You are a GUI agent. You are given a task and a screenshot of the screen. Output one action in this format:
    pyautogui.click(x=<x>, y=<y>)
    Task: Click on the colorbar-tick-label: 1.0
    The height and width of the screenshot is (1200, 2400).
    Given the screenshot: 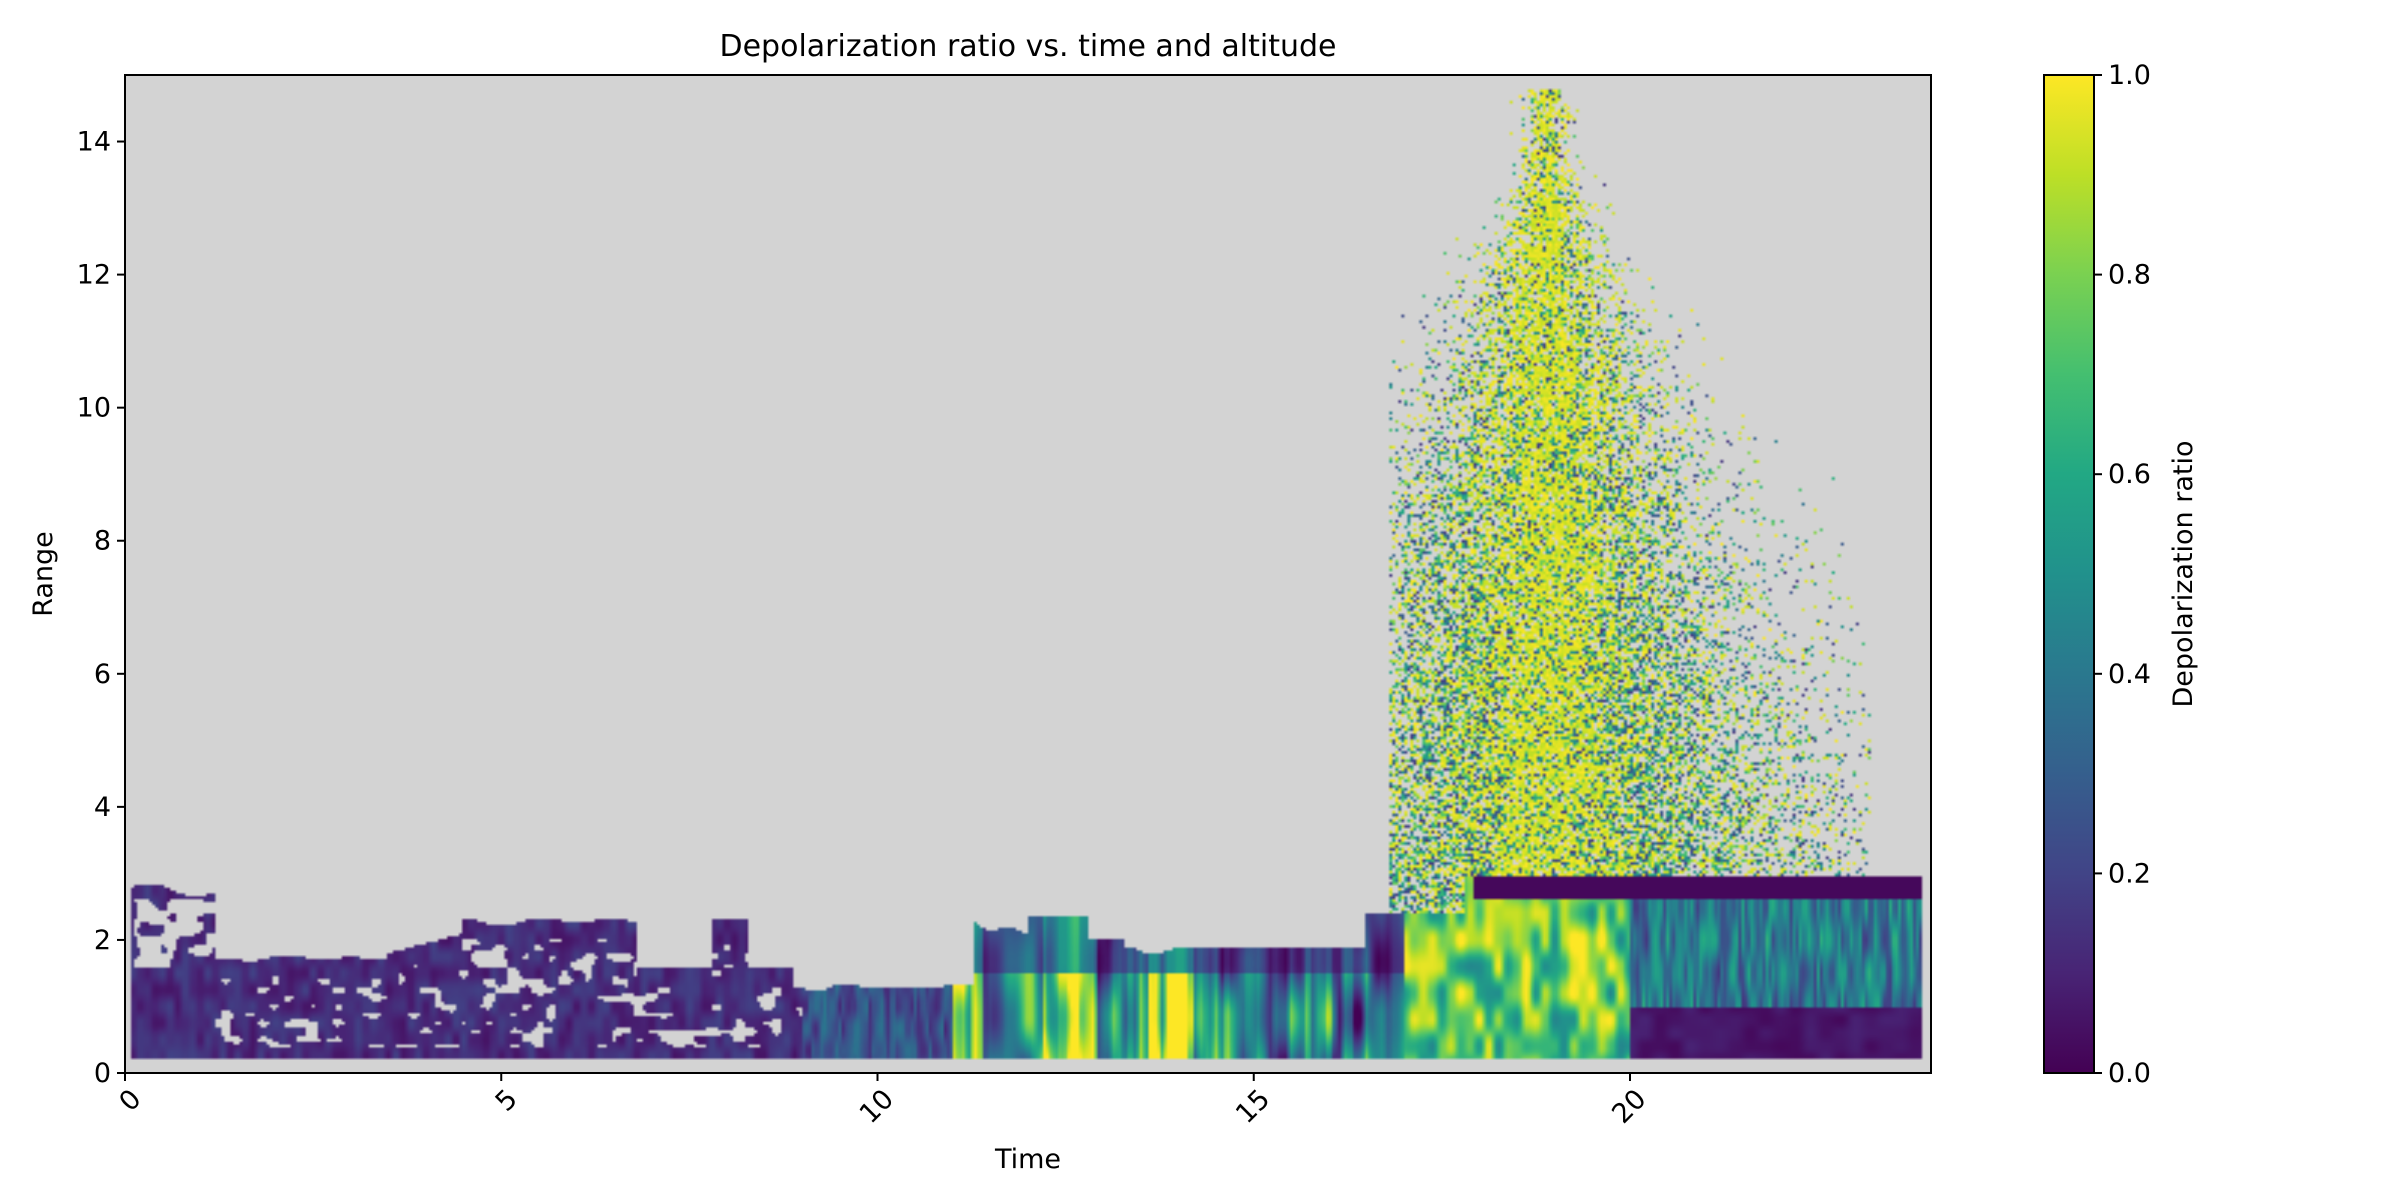 What is the action you would take?
    pyautogui.click(x=2129, y=75)
    